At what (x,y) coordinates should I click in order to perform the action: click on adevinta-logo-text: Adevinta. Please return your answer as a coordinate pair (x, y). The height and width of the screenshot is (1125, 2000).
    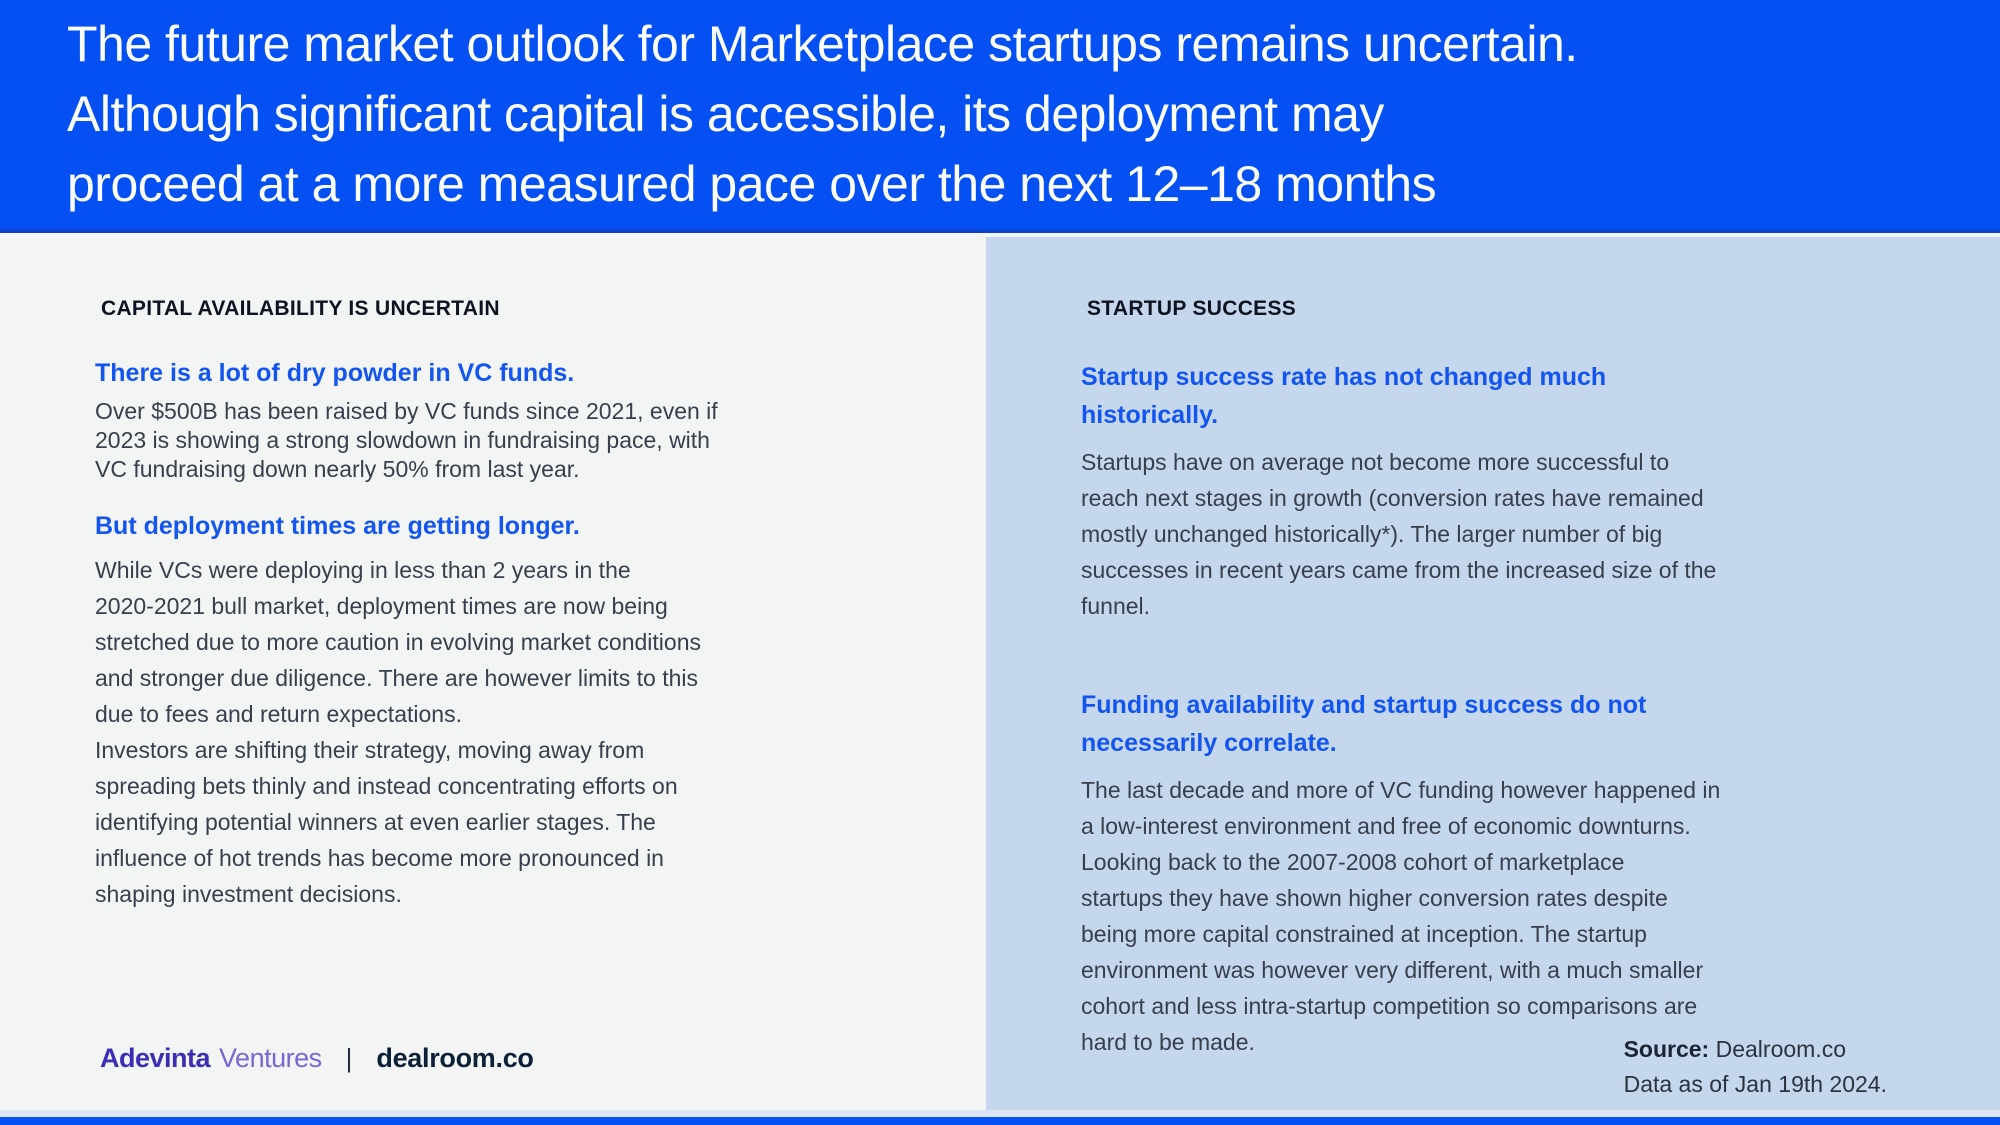
    Looking at the image, I should click on (155, 1058).